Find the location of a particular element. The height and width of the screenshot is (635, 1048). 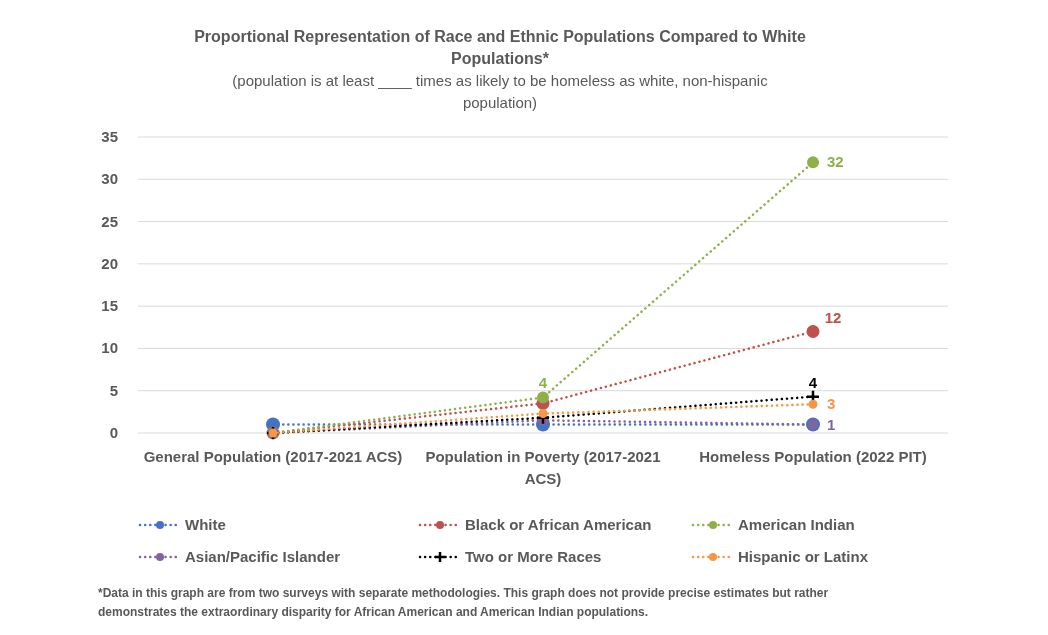

legend-label: Black or African American is located at coordinates (558, 524).